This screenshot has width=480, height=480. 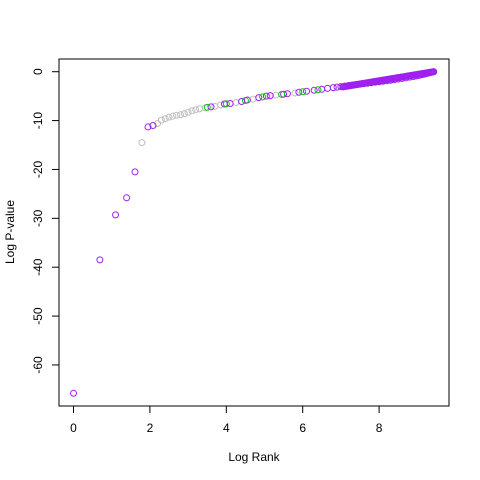 I want to click on y-tick-label: -10, so click(x=38, y=121).